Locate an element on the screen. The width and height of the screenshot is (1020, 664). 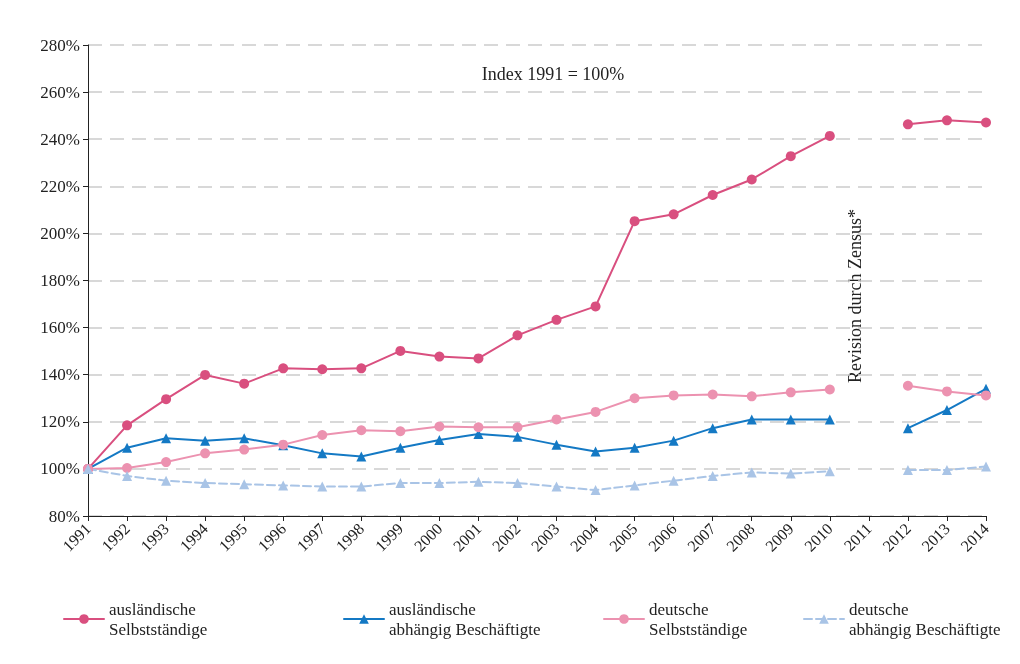
y-tick-label: 80% is located at coordinates (64, 516).